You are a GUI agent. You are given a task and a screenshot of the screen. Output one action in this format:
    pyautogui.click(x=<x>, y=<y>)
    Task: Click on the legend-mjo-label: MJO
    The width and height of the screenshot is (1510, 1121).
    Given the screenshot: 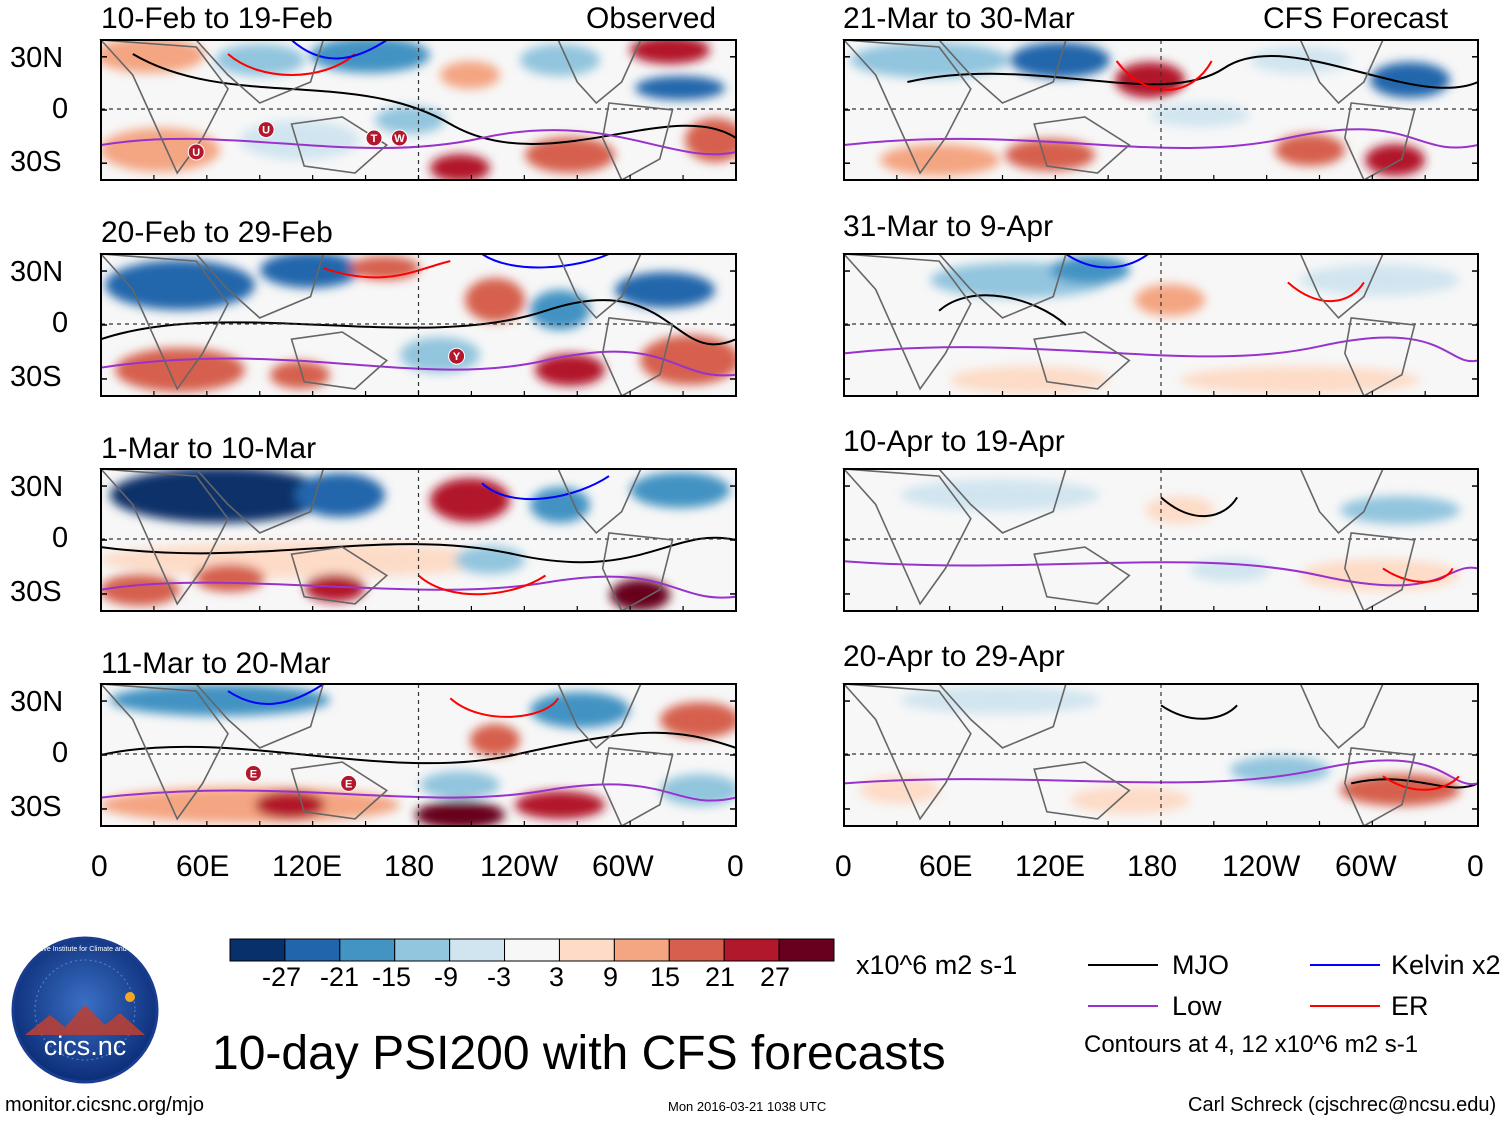 What is the action you would take?
    pyautogui.click(x=1200, y=965)
    